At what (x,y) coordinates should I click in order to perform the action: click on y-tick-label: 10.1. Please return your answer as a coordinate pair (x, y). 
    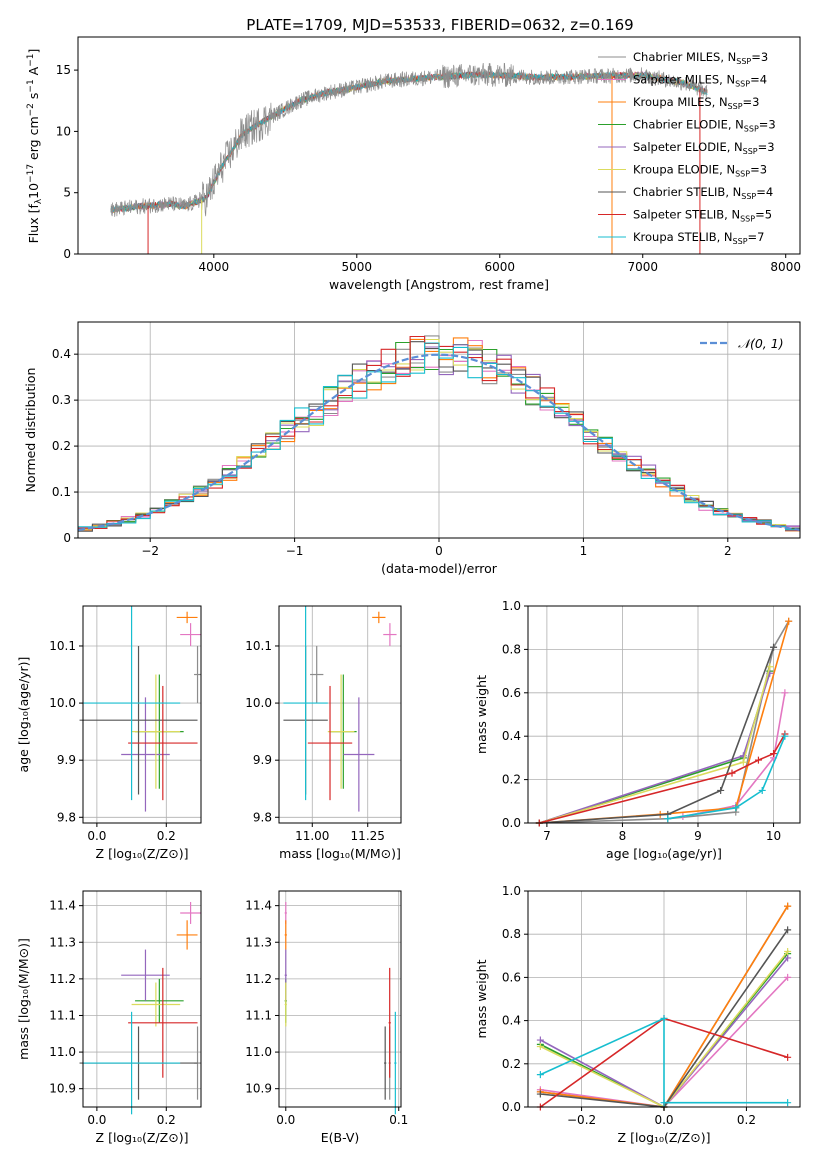
    Looking at the image, I should click on (62, 646).